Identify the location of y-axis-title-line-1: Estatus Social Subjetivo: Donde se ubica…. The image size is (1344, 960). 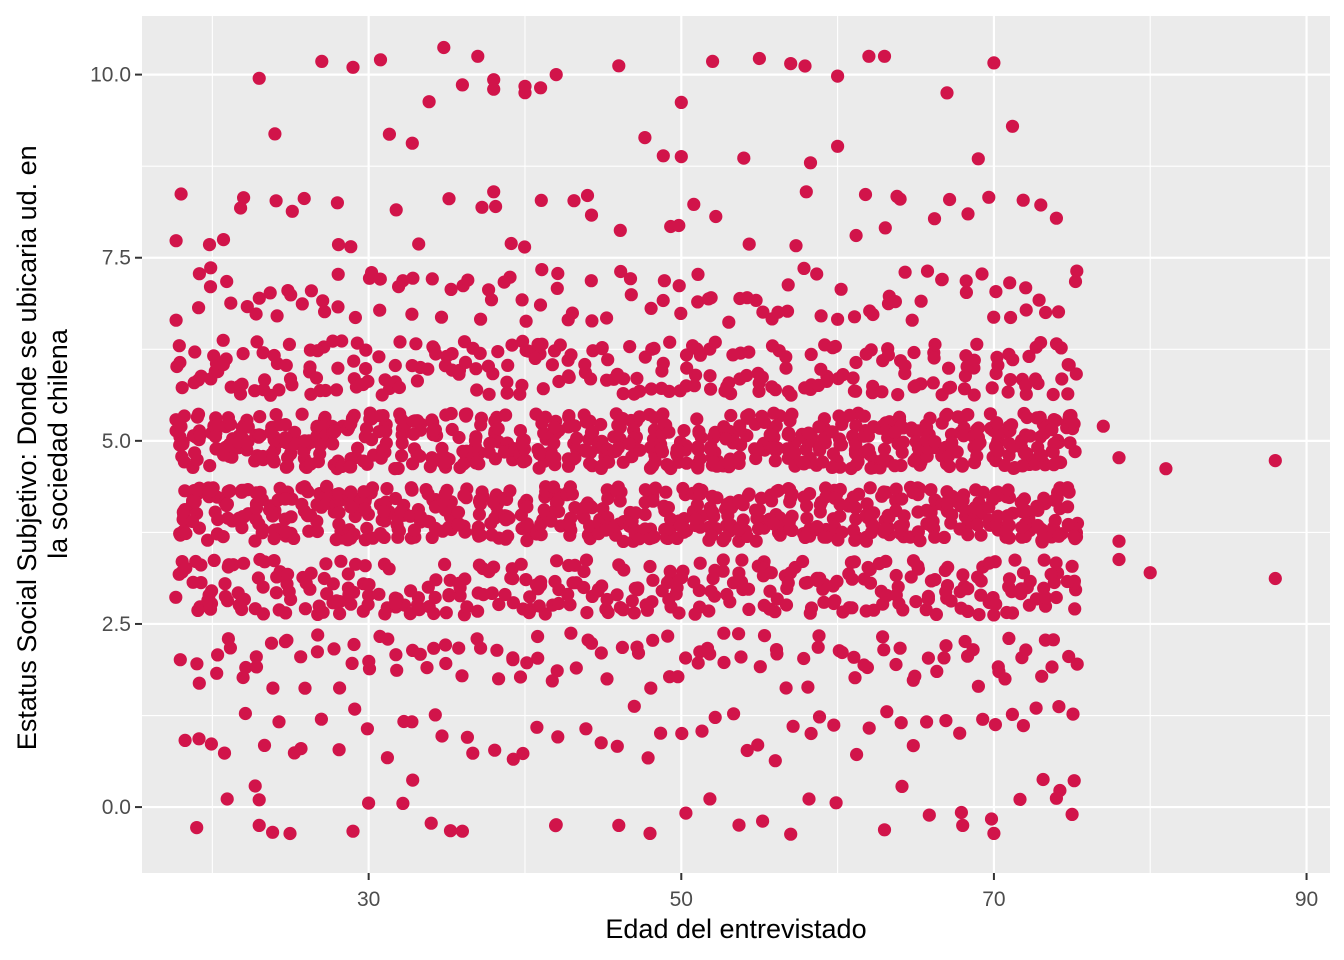
(27, 447).